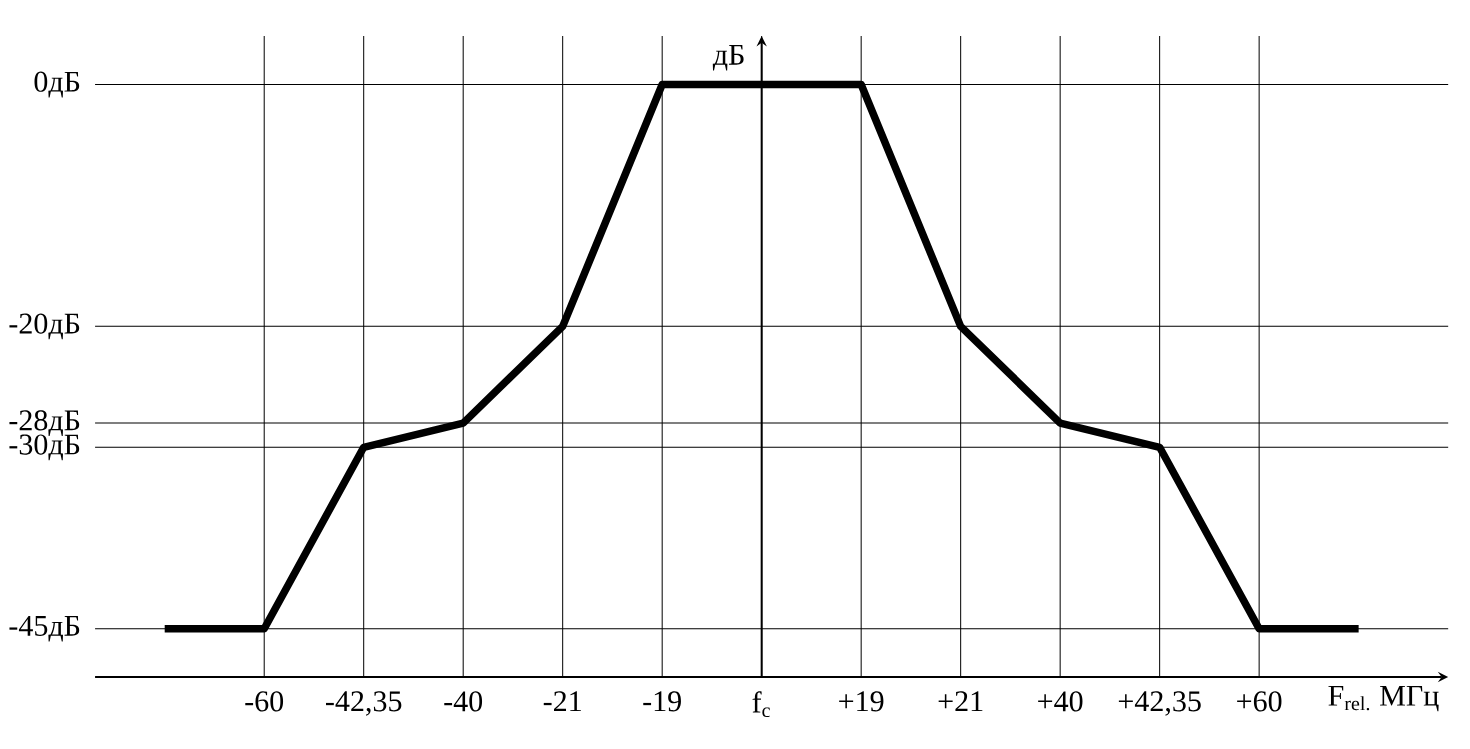  What do you see at coordinates (463, 701) in the screenshot?
I see `x-tick-label: -40` at bounding box center [463, 701].